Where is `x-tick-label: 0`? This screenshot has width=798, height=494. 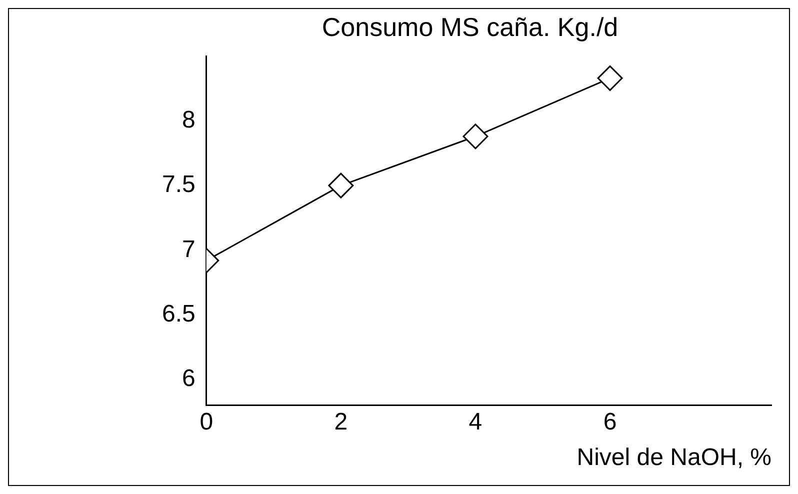 x-tick-label: 0 is located at coordinates (207, 422).